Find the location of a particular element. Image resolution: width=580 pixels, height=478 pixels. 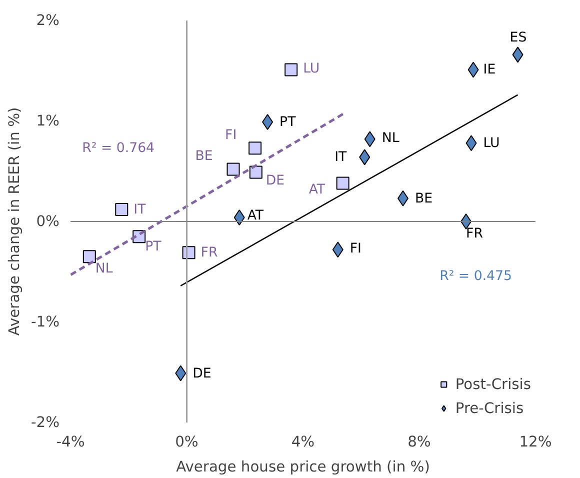

y-tick-label: -1% is located at coordinates (45, 322).